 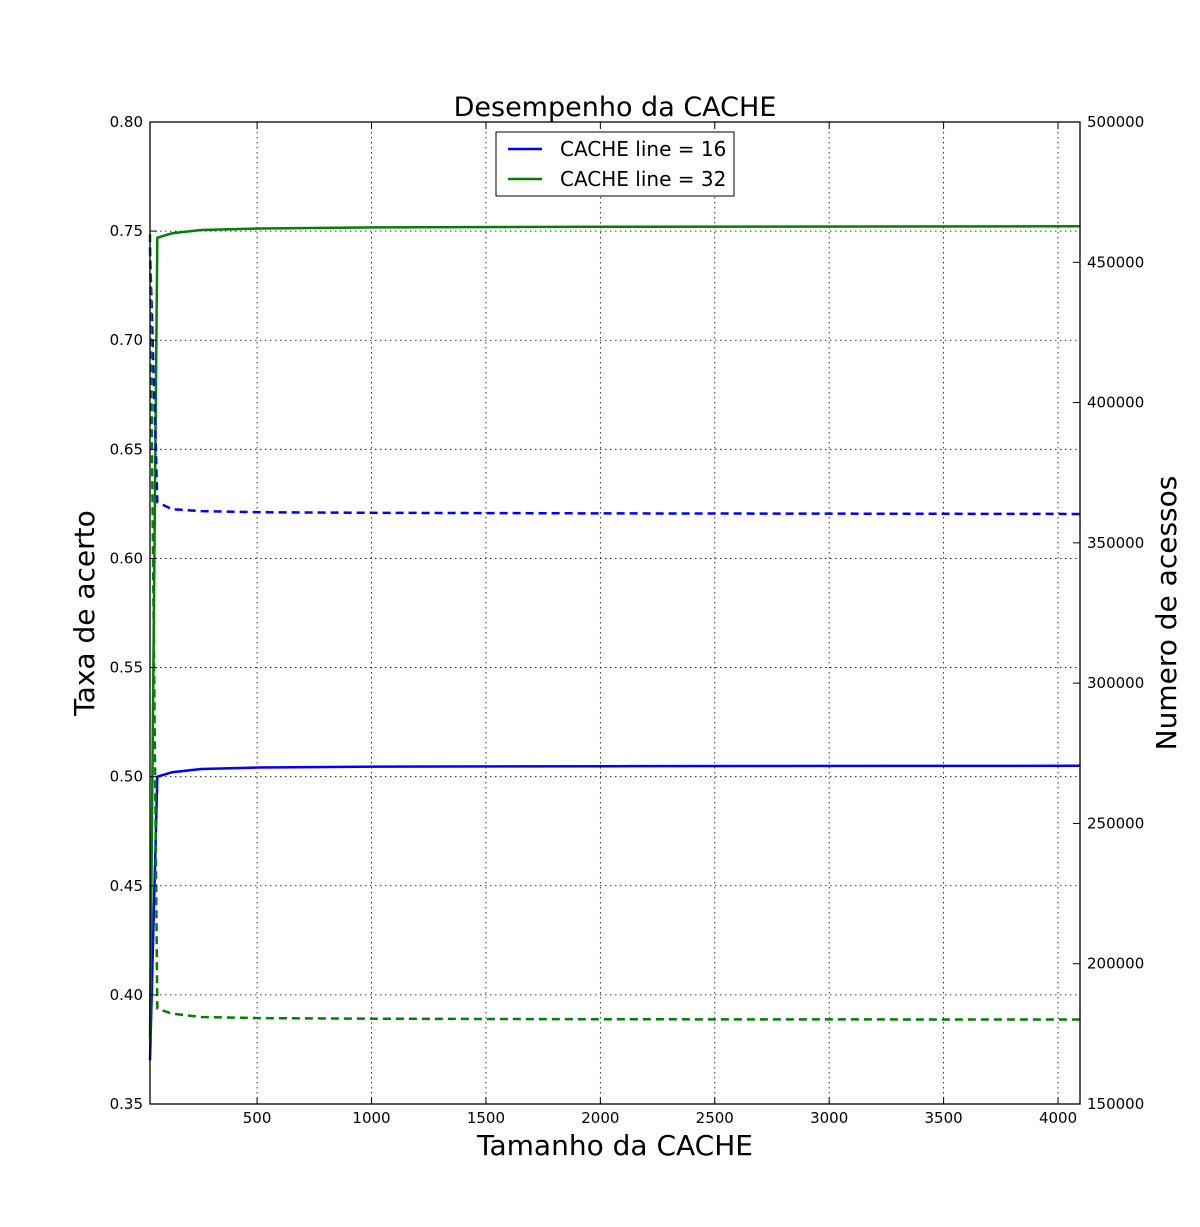 What do you see at coordinates (715, 1118) in the screenshot?
I see `x-tick-label: 2500` at bounding box center [715, 1118].